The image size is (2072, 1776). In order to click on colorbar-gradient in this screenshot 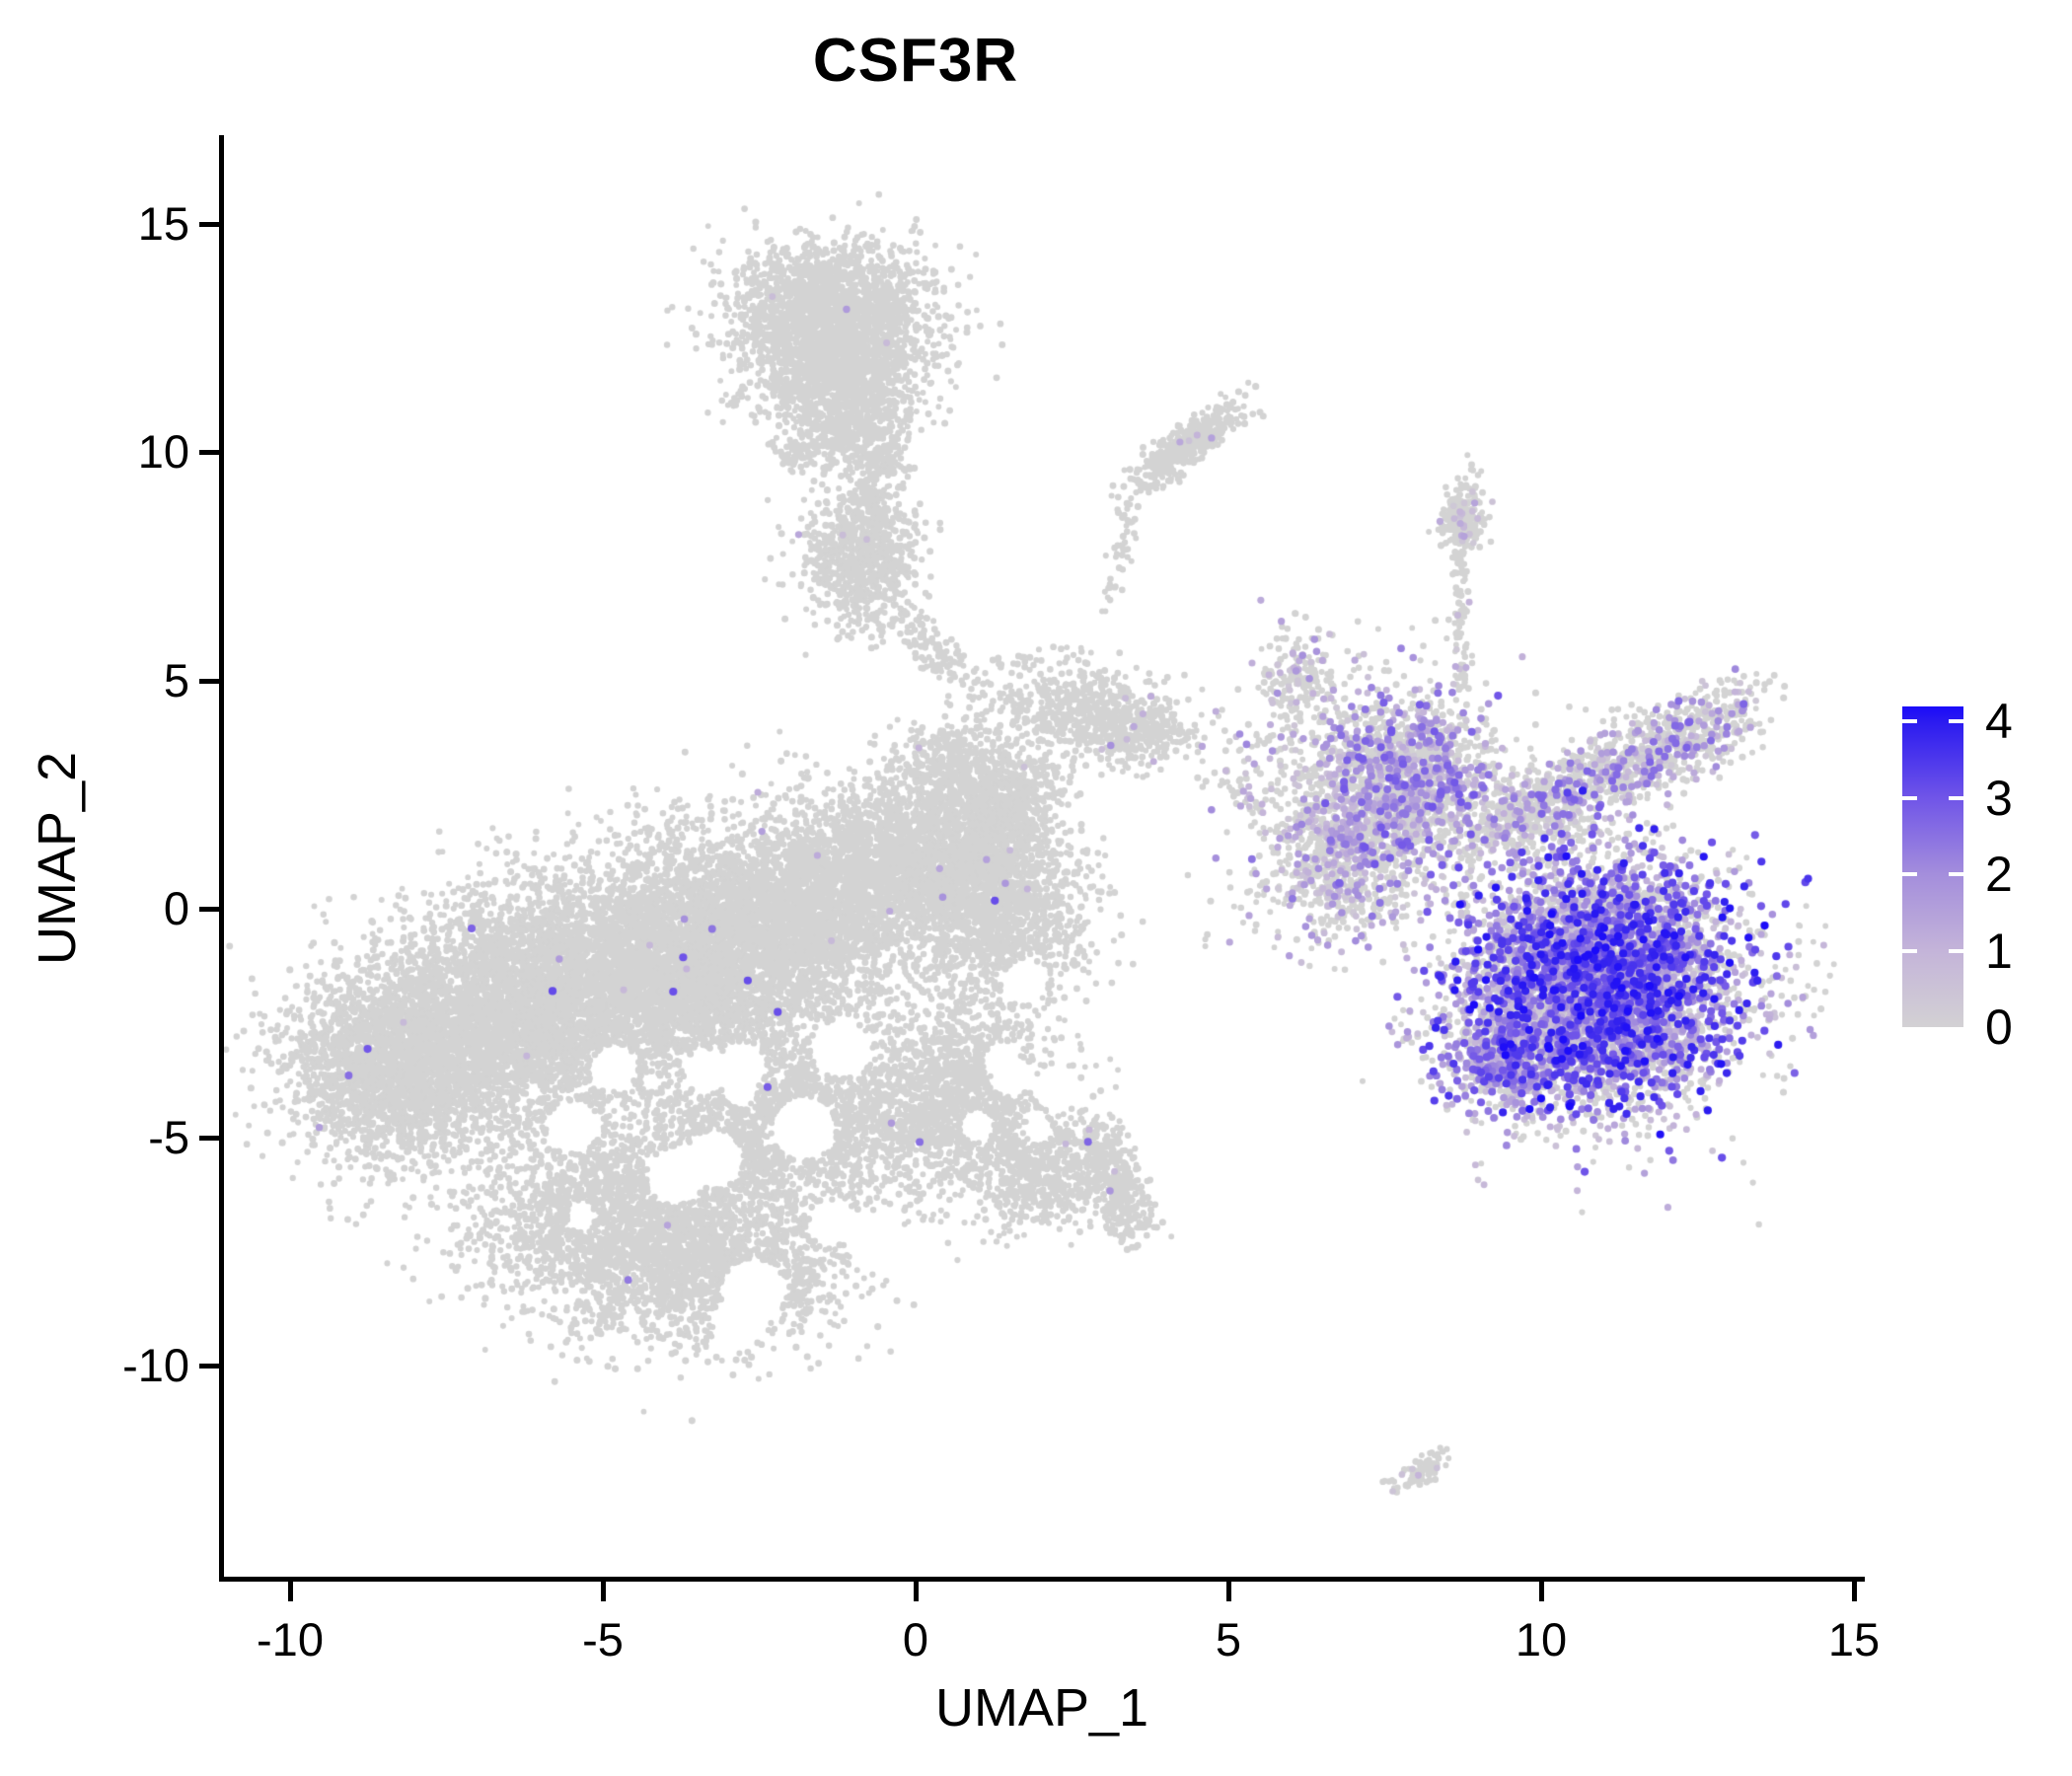, I will do `click(1933, 866)`.